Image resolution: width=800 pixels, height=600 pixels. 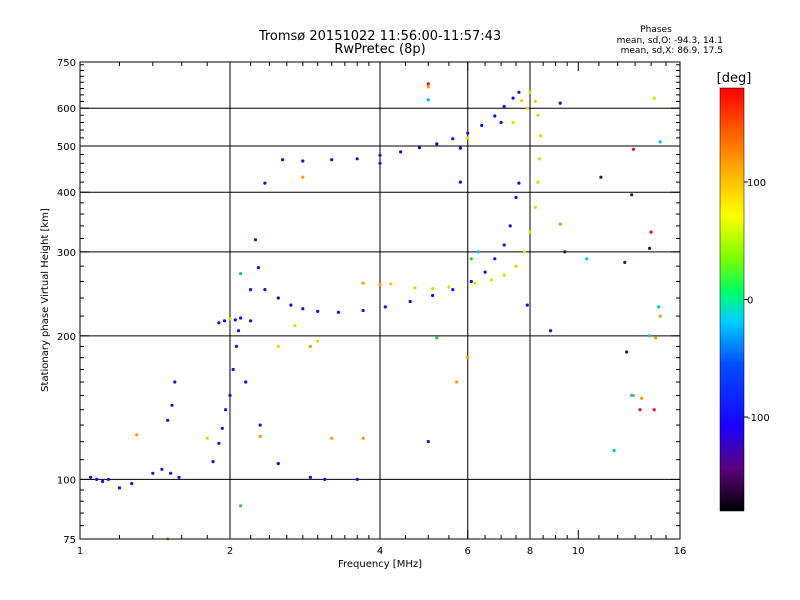 What do you see at coordinates (66, 147) in the screenshot?
I see `y-tick-label: 500` at bounding box center [66, 147].